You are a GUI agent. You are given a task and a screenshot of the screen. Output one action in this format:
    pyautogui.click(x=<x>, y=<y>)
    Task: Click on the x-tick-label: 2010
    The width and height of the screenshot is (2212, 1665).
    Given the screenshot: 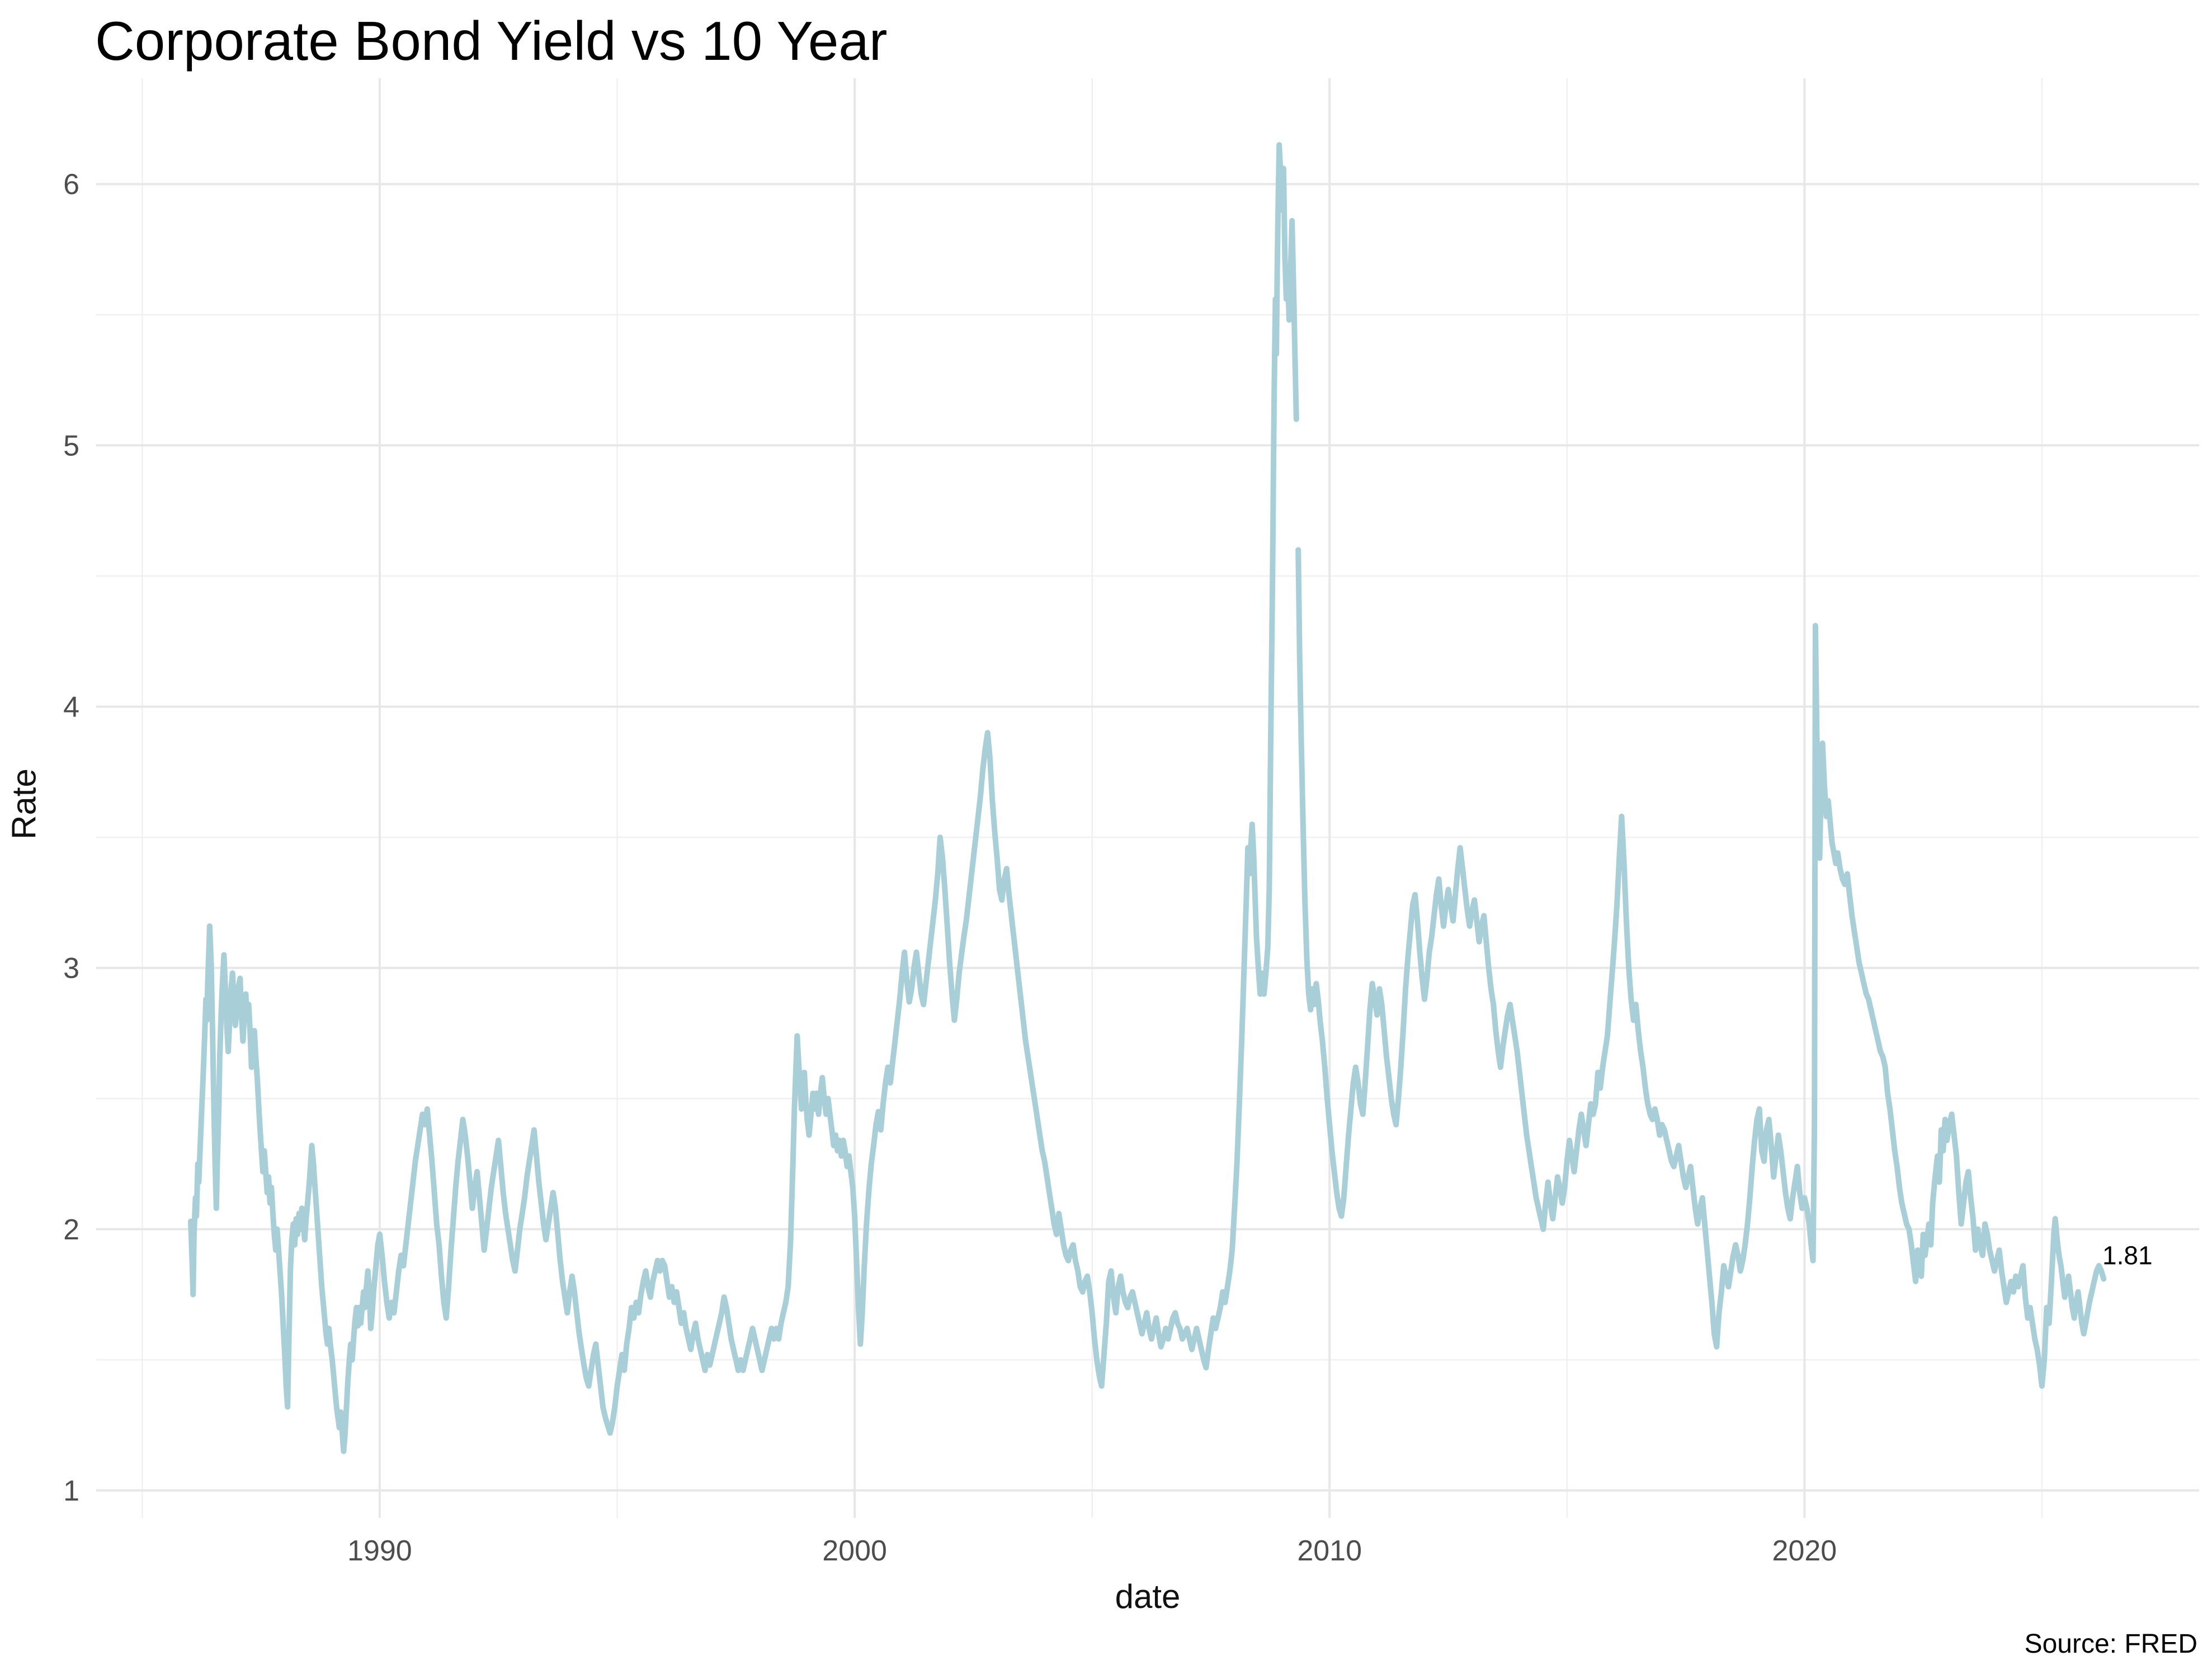 What is the action you would take?
    pyautogui.click(x=1330, y=1551)
    